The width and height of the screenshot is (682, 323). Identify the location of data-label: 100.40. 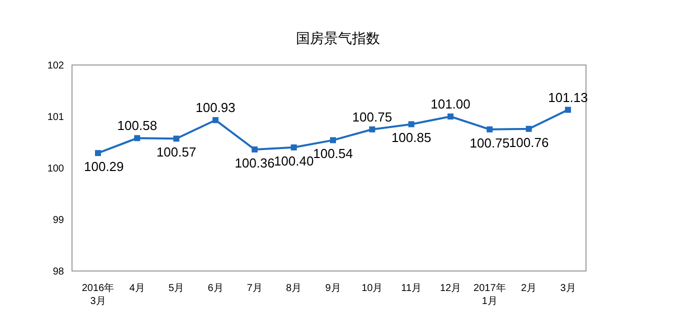
(294, 160).